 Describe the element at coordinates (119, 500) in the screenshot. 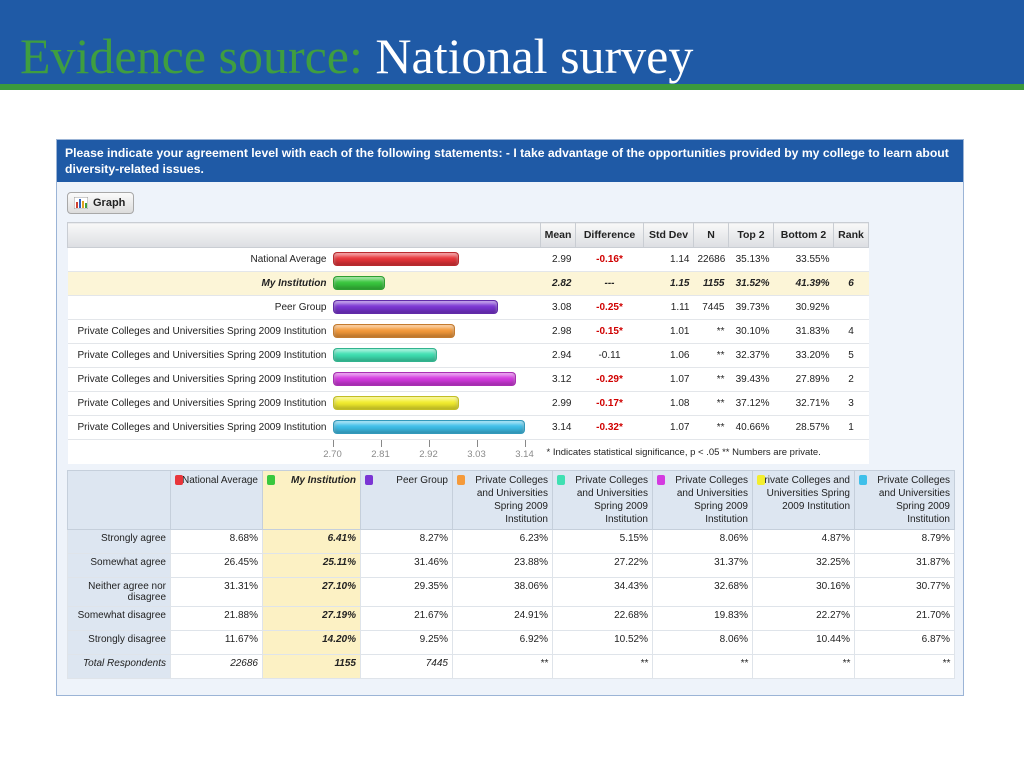

I see `distribution-corner` at that location.